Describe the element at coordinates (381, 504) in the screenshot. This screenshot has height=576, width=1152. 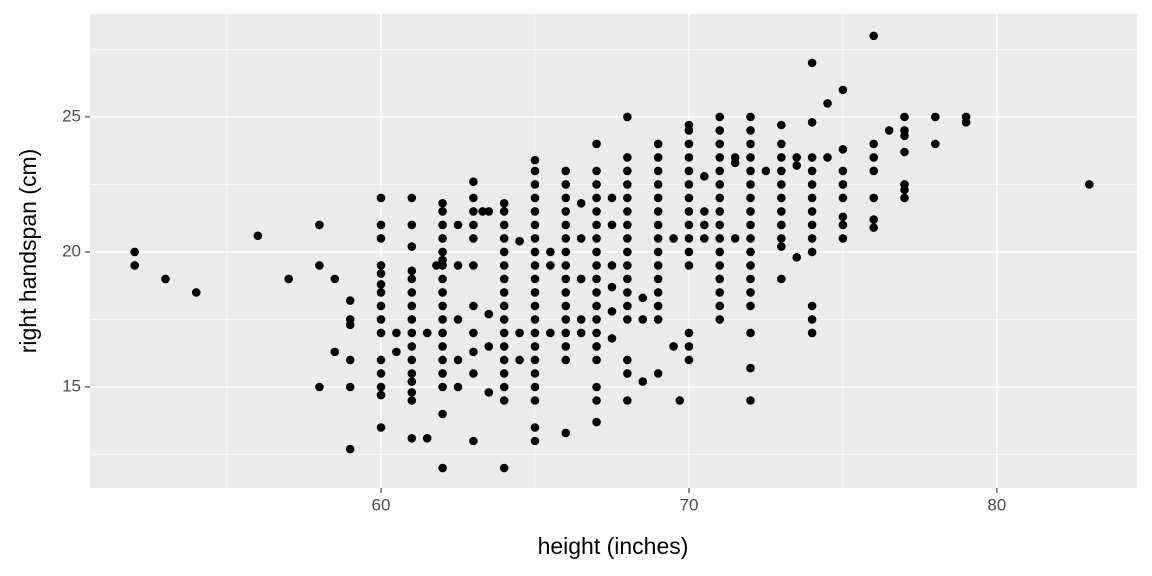
I see `x-tick-label: 60` at that location.